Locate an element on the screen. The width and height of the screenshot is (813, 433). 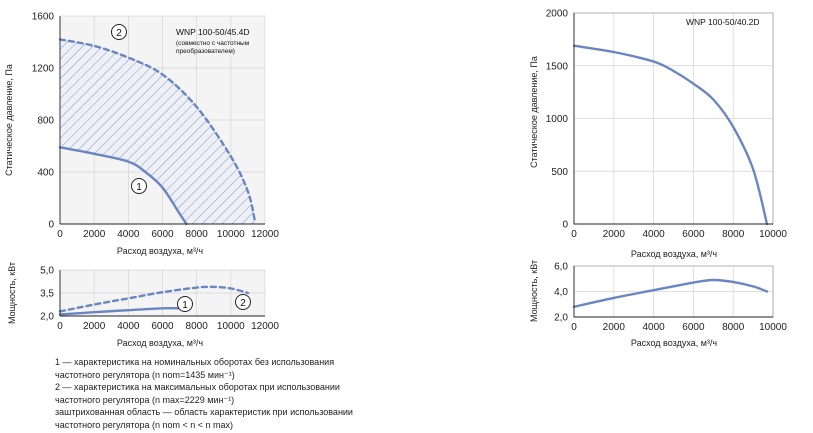
y-tick-label: 400 is located at coordinates (45, 173).